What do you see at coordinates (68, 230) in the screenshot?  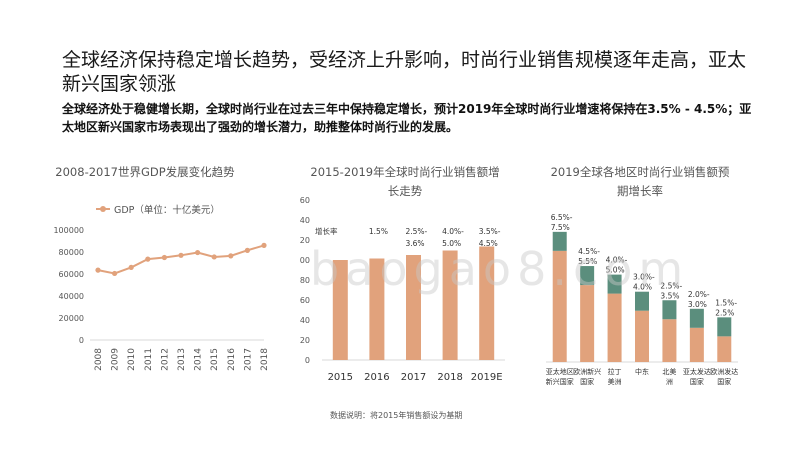 I see `y-tick-label: 100000` at bounding box center [68, 230].